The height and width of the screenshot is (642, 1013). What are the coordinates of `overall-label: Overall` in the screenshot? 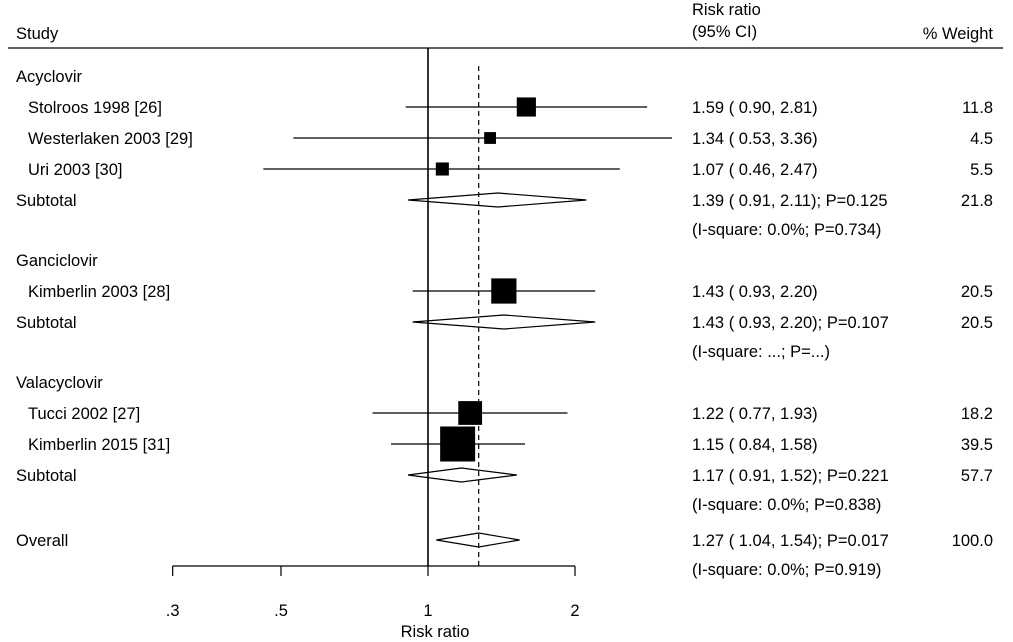 It's located at (42, 541).